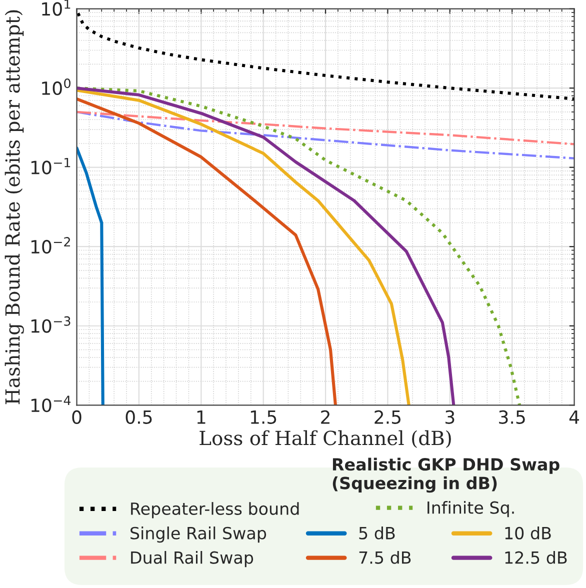  I want to click on legend-label: Dual Rail Swap, so click(192, 559).